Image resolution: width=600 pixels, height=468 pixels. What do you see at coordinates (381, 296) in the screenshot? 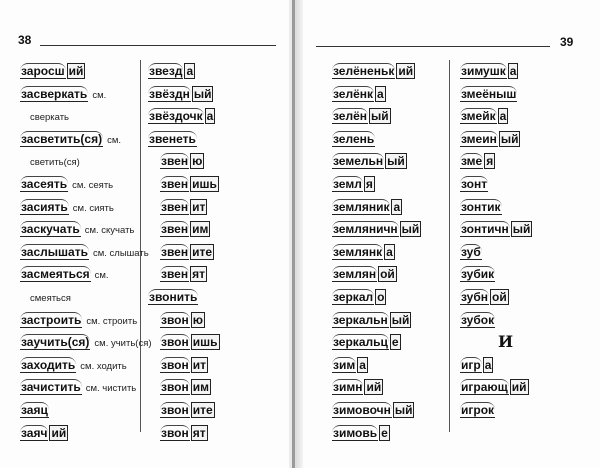
I see `word-ending: о` at bounding box center [381, 296].